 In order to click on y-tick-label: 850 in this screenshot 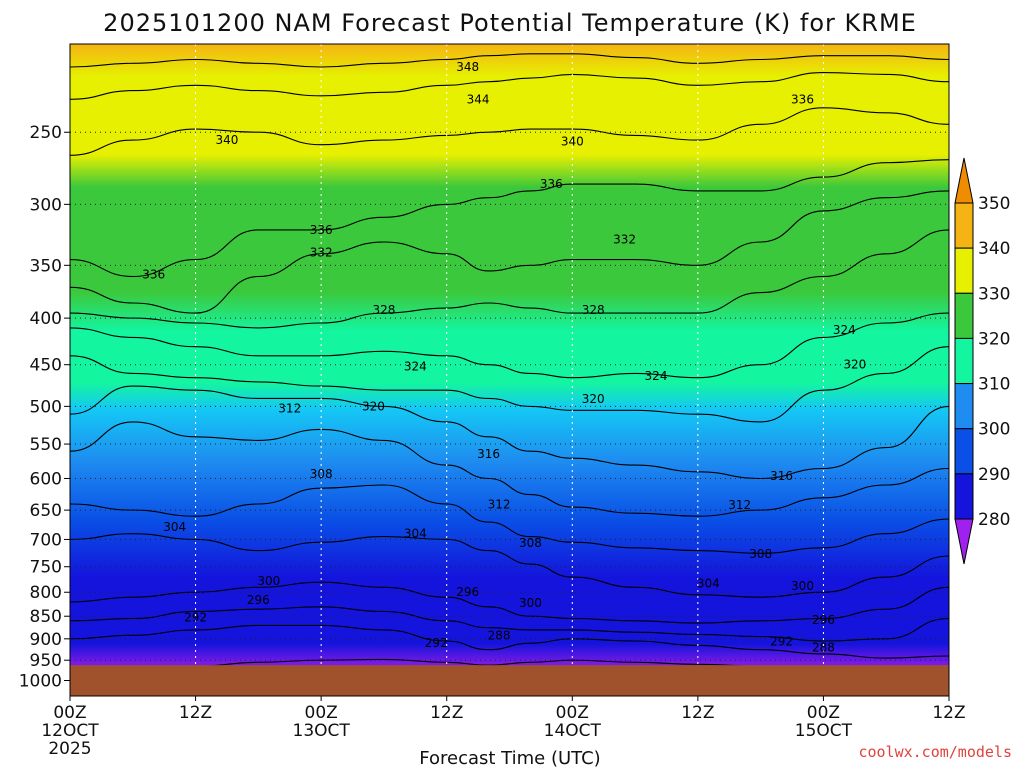, I will do `click(46, 617)`.